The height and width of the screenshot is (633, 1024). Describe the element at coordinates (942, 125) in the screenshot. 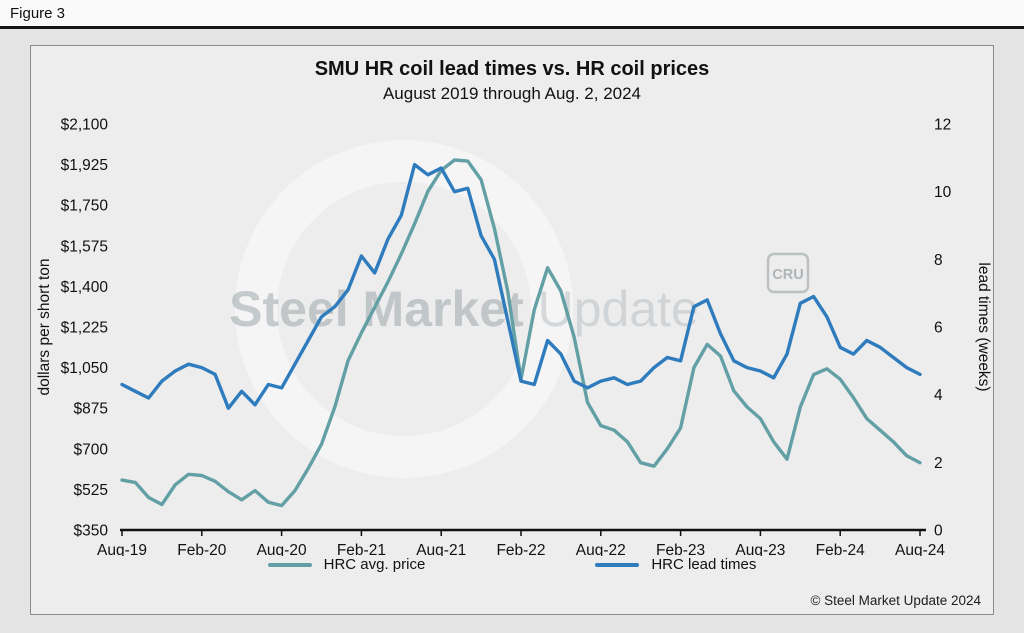

I see `svg-text: 12` at that location.